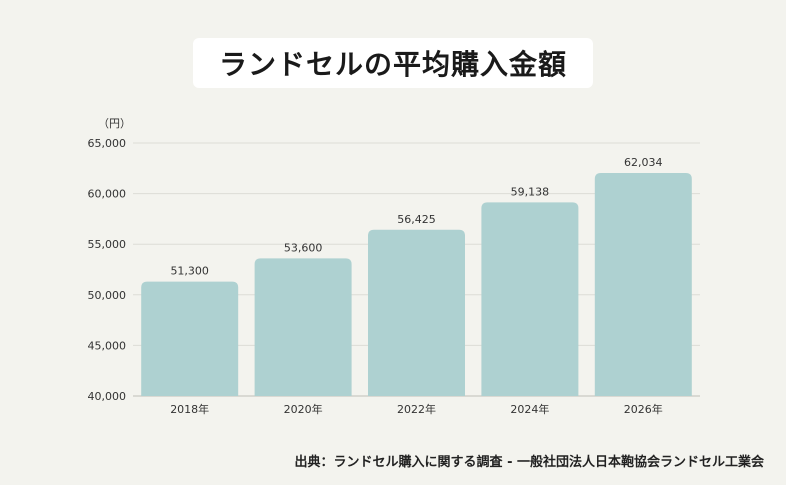  I want to click on data-label: 51,300, so click(189, 271).